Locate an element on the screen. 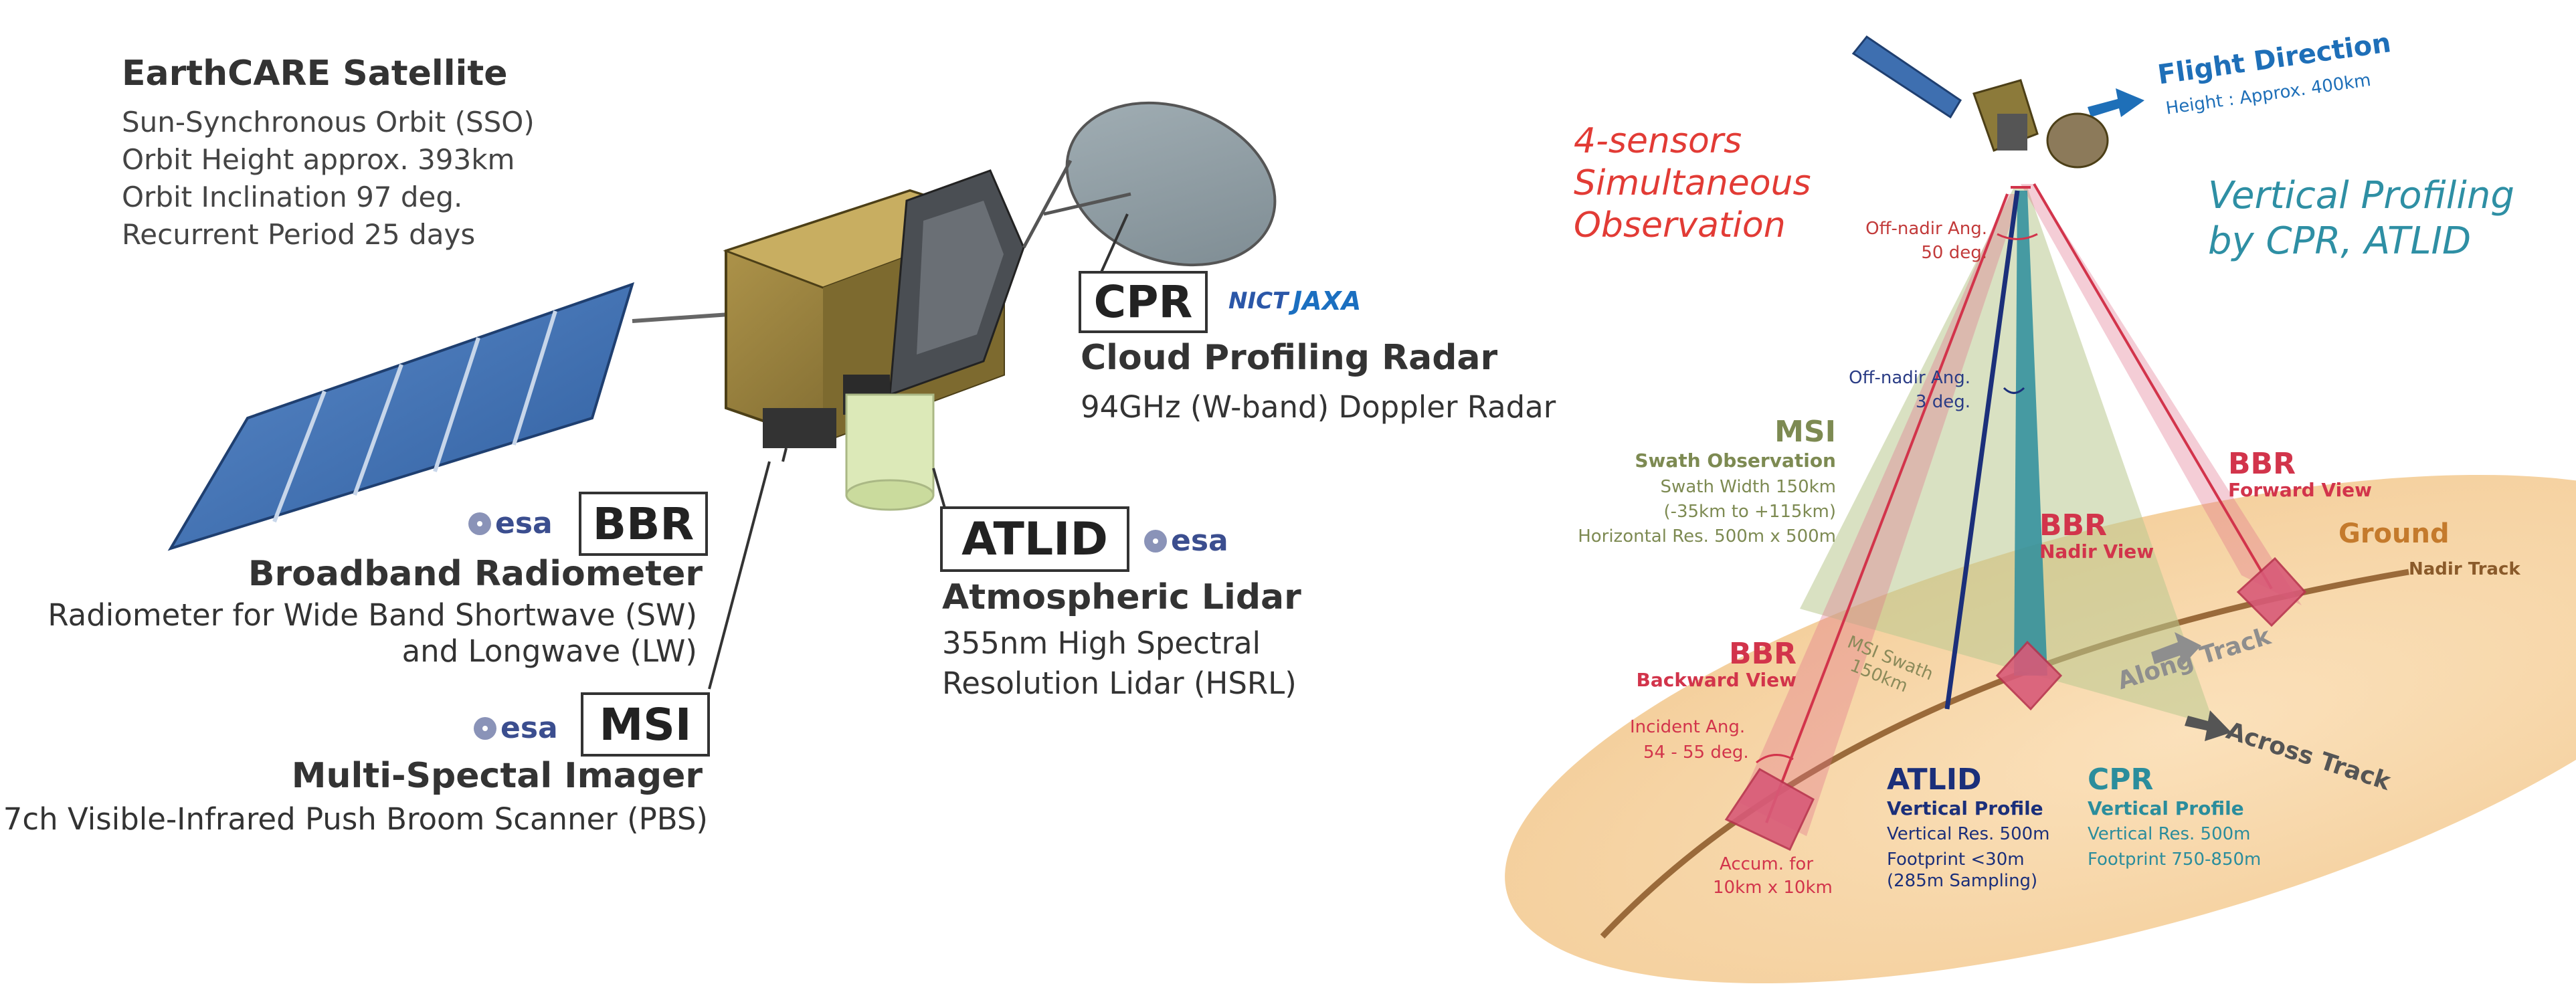  msi-swath is located at coordinates (2007, 456).